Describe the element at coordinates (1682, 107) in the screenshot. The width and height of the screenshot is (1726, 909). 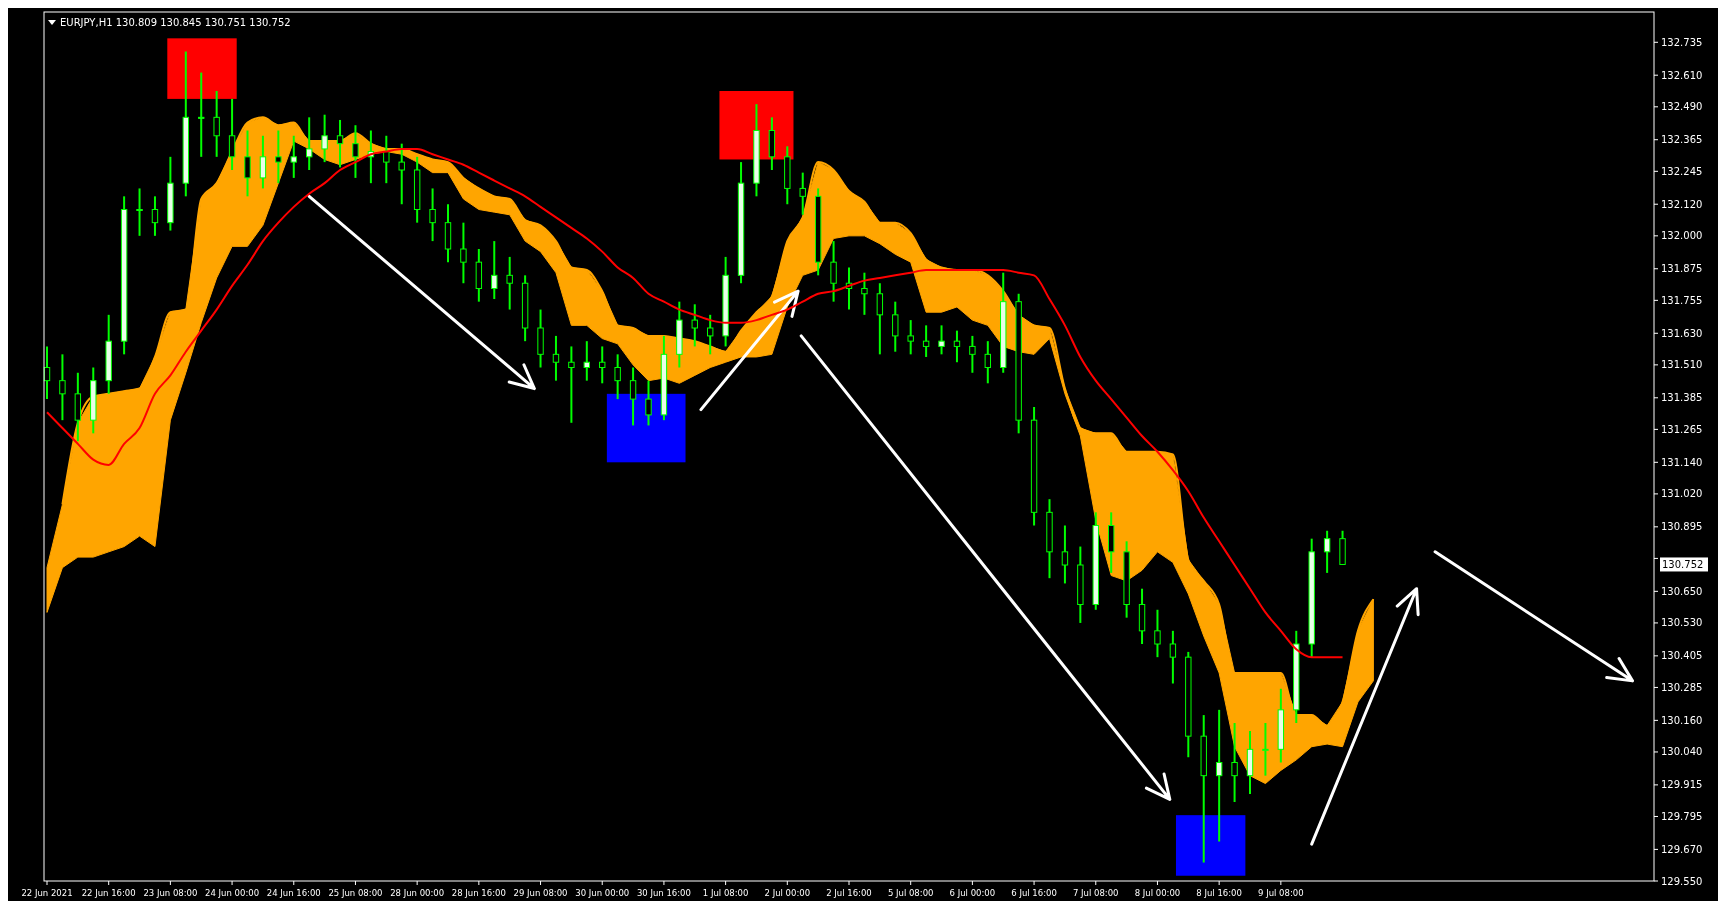
I see `y-tick-label: 132.490` at that location.